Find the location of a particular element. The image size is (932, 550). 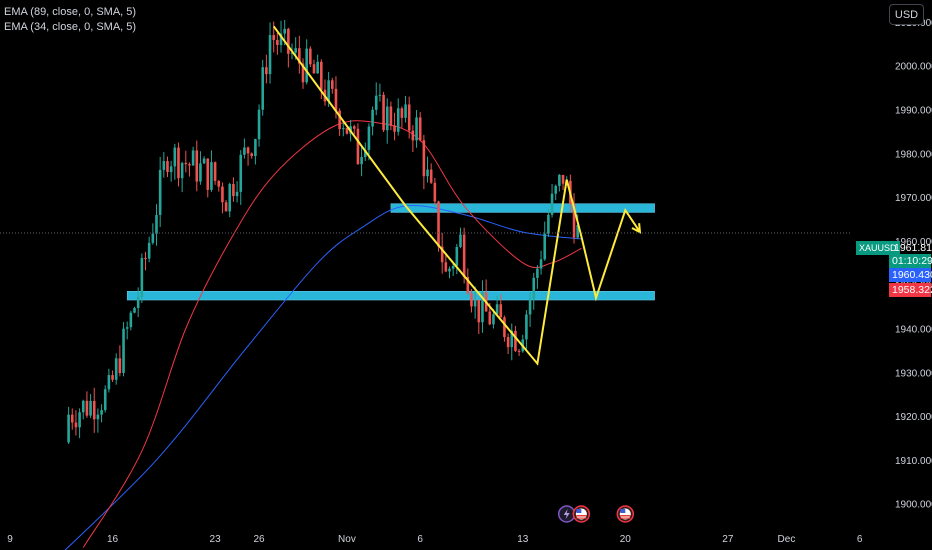

ema89-legend: EMA (89, close, 0, SMA, 5) is located at coordinates (70, 12).